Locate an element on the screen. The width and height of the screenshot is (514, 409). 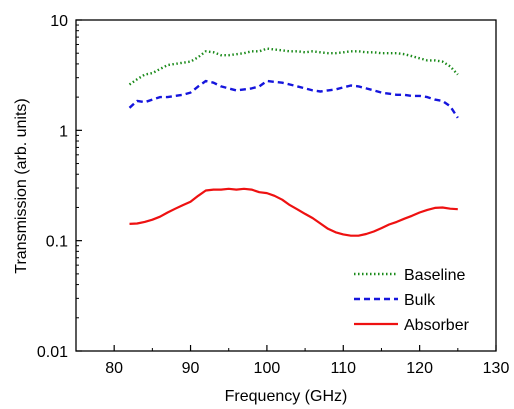
y-axis-title: Transmission (arb. units) is located at coordinates (21, 185).